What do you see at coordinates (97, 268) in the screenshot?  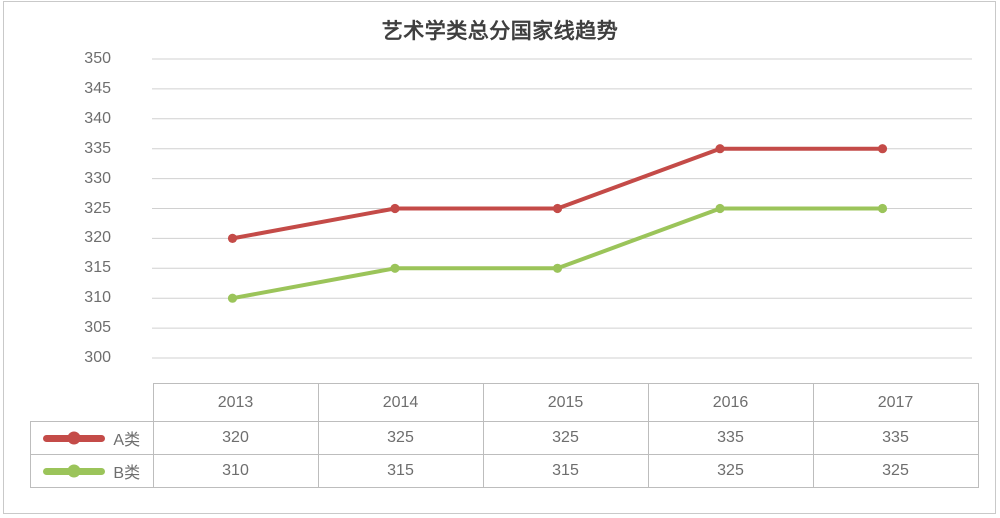 I see `y-axis-tick-label: 315` at bounding box center [97, 268].